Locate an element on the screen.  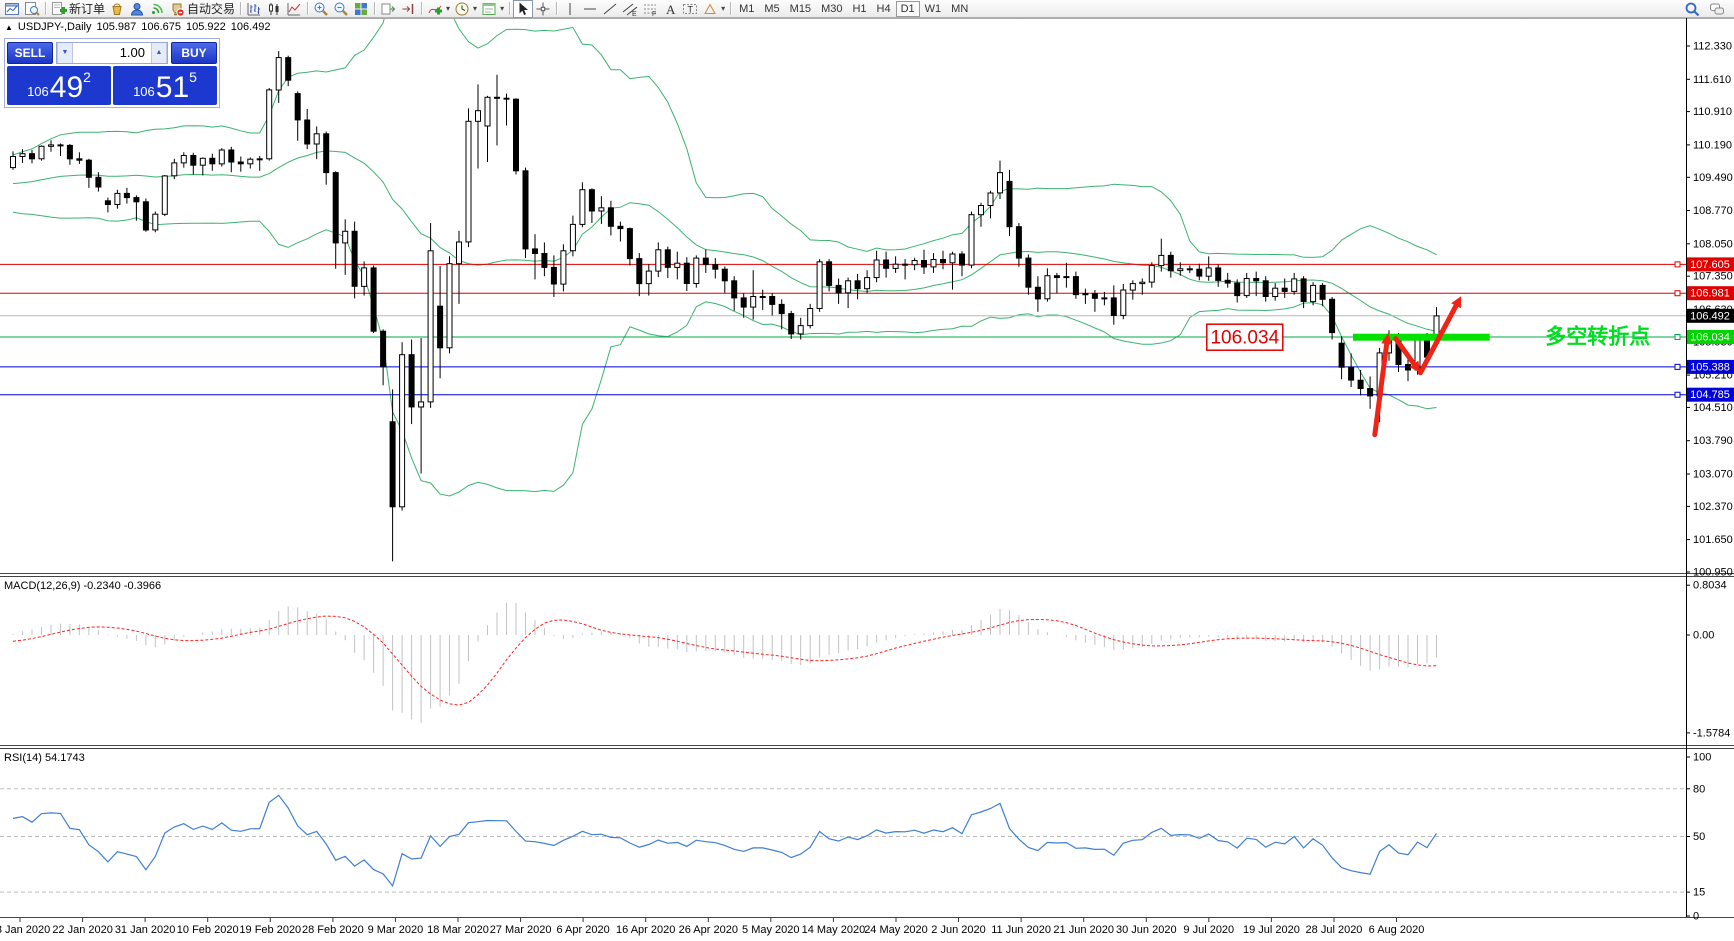
community-button is located at coordinates (137, 9).